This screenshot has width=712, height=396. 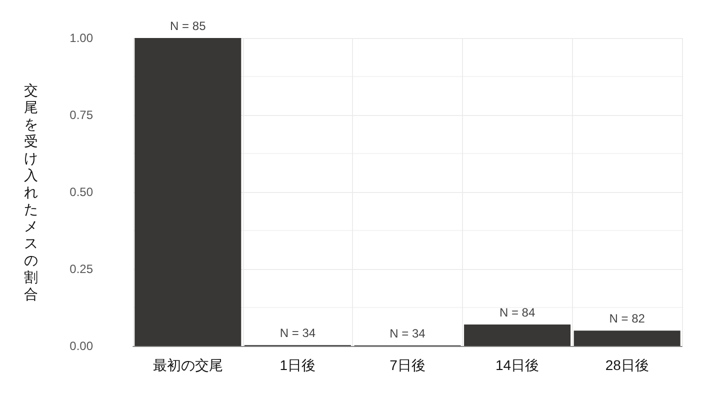 I want to click on y-tick-label: 1.00, so click(x=82, y=38).